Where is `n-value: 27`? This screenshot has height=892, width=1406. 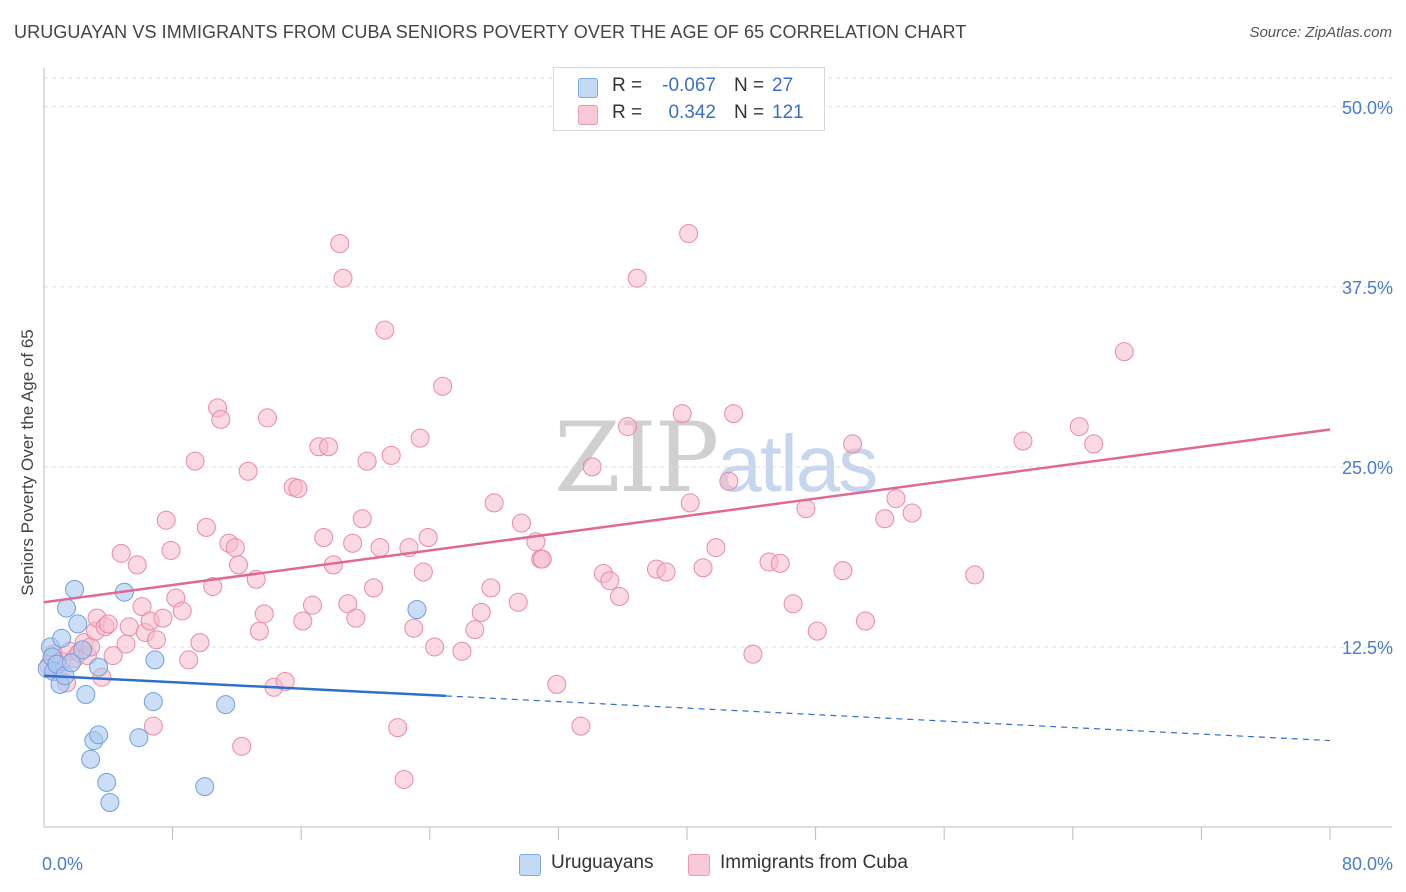
n-value: 27 is located at coordinates (783, 85).